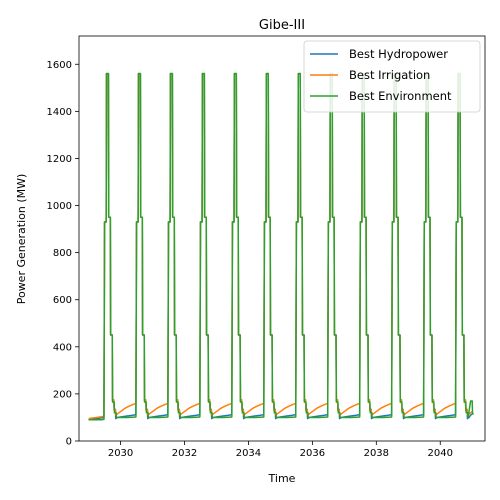 The height and width of the screenshot is (500, 500). I want to click on y-tick-label: 600, so click(62, 300).